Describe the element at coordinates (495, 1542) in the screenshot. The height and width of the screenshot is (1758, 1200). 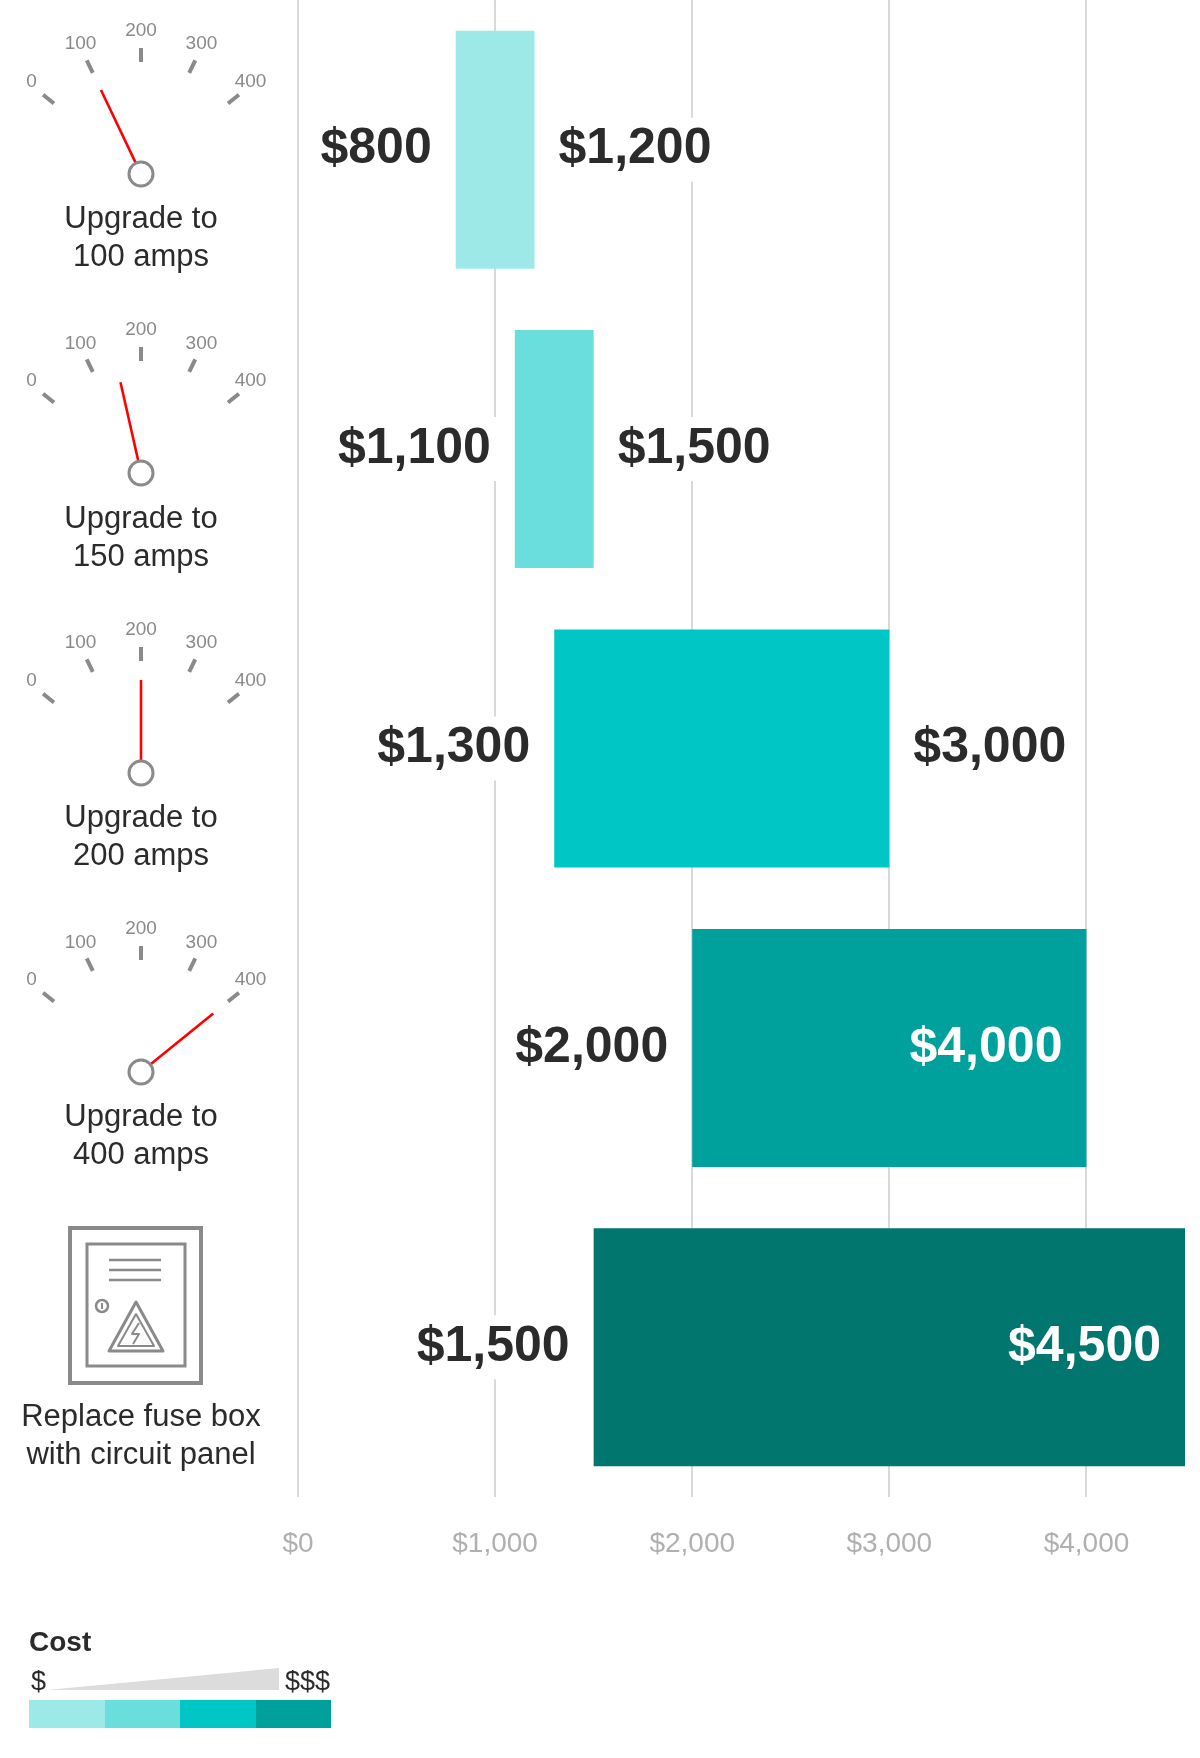
I see `x-tick-label: $1,000` at that location.